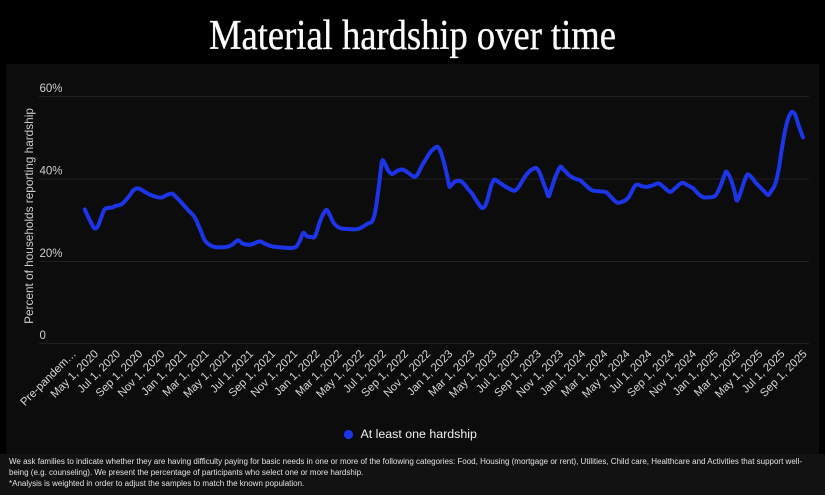 Image resolution: width=825 pixels, height=495 pixels. Describe the element at coordinates (419, 434) in the screenshot. I see `svg-text: At least one hardship` at that location.